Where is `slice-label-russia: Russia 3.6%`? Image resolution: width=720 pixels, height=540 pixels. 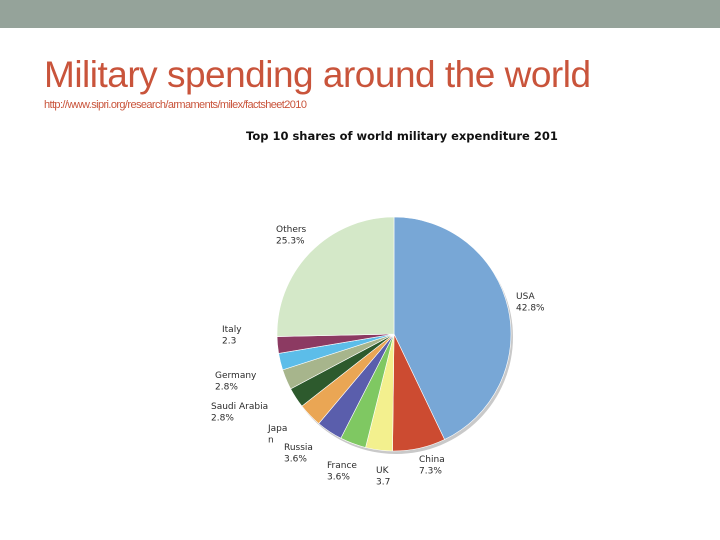
slice-label-russia: Russia 3.6% is located at coordinates (298, 454).